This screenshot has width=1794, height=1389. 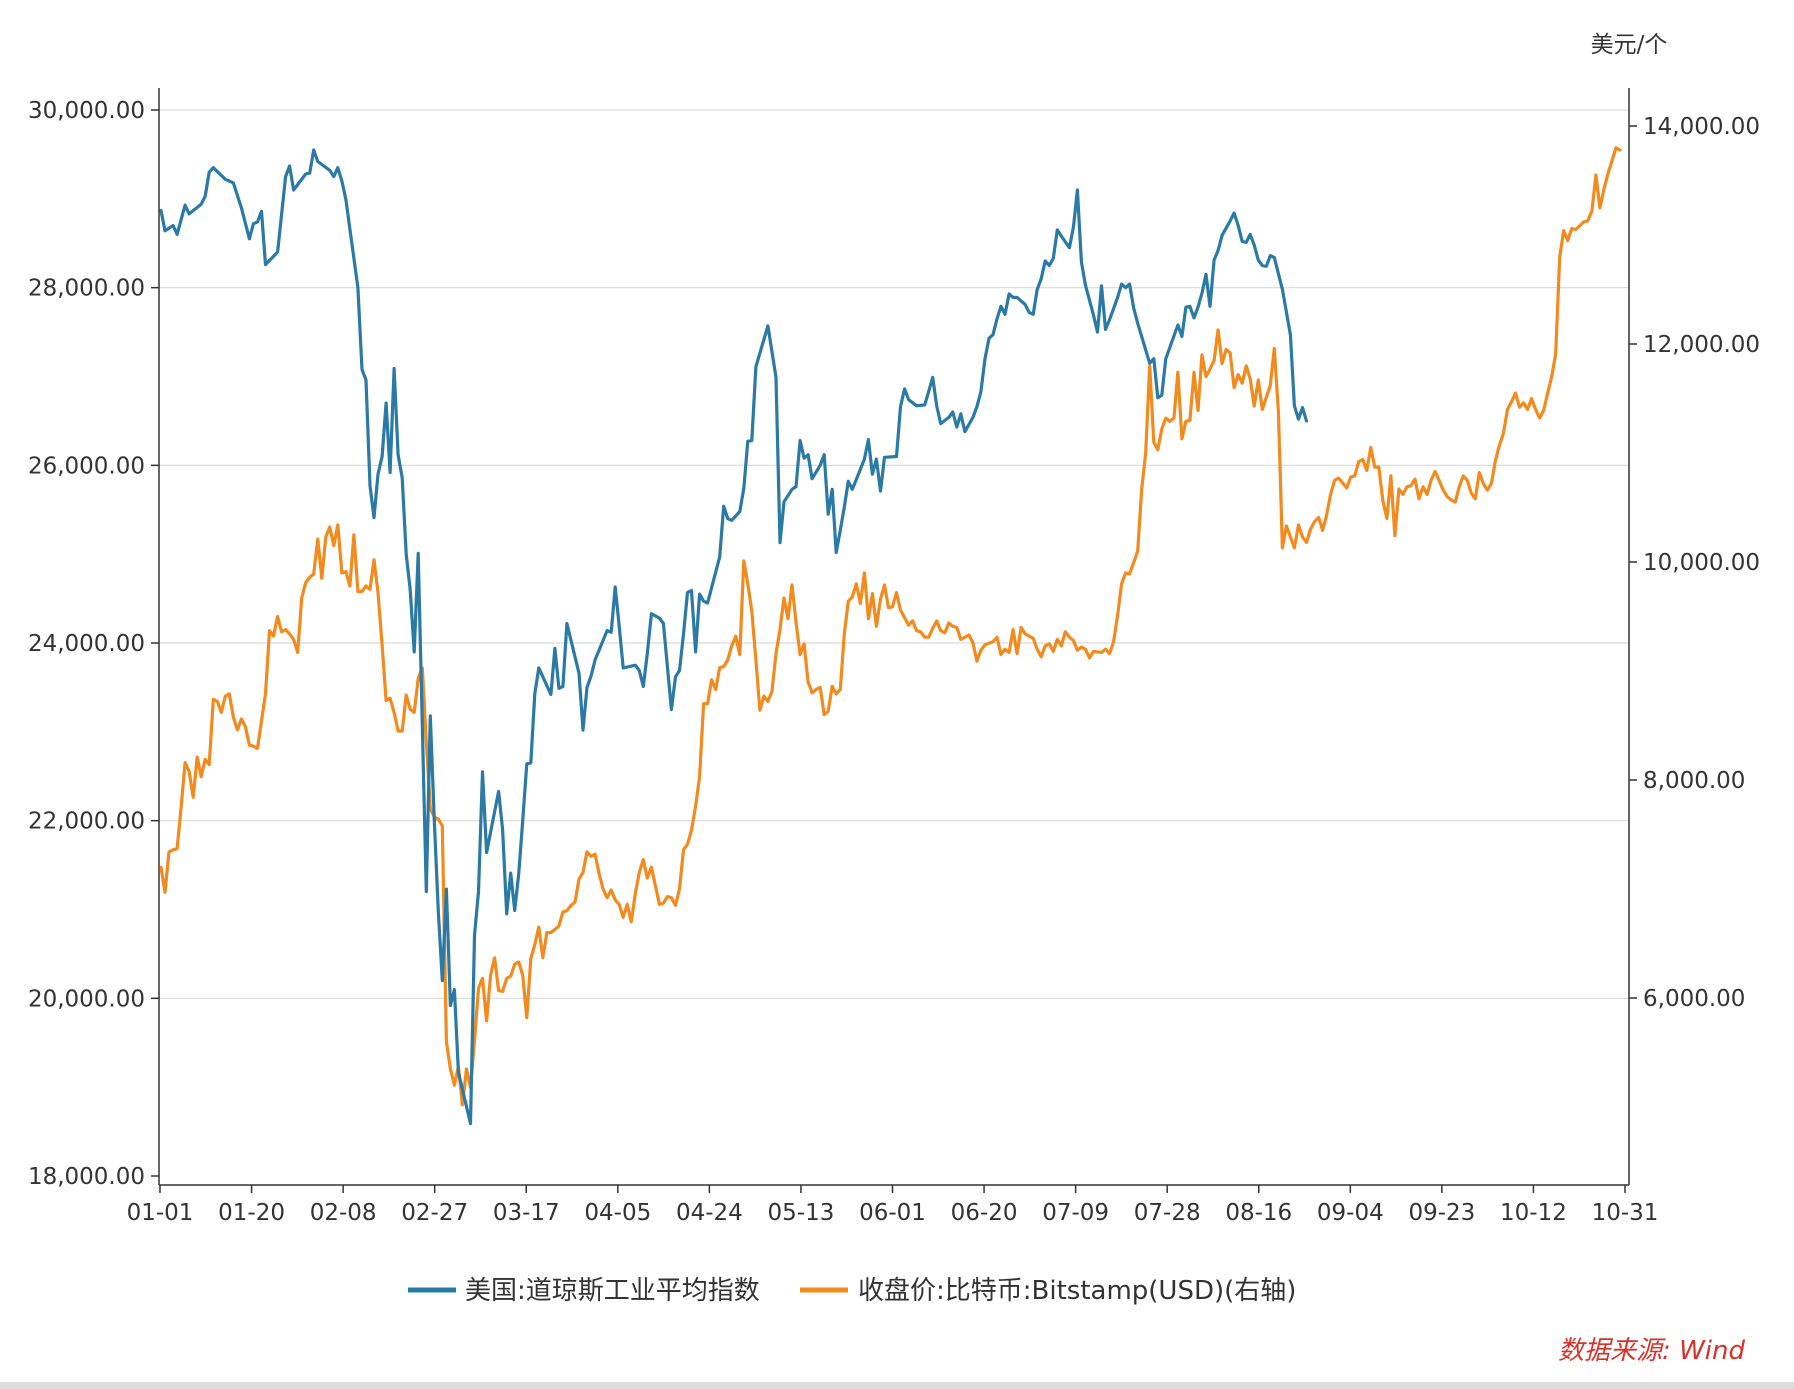 What do you see at coordinates (86, 466) in the screenshot?
I see `left-tick-label: 26,000.00` at bounding box center [86, 466].